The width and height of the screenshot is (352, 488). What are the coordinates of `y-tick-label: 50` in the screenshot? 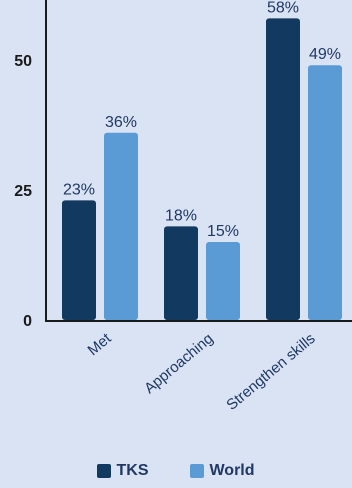 It's located at (23, 61).